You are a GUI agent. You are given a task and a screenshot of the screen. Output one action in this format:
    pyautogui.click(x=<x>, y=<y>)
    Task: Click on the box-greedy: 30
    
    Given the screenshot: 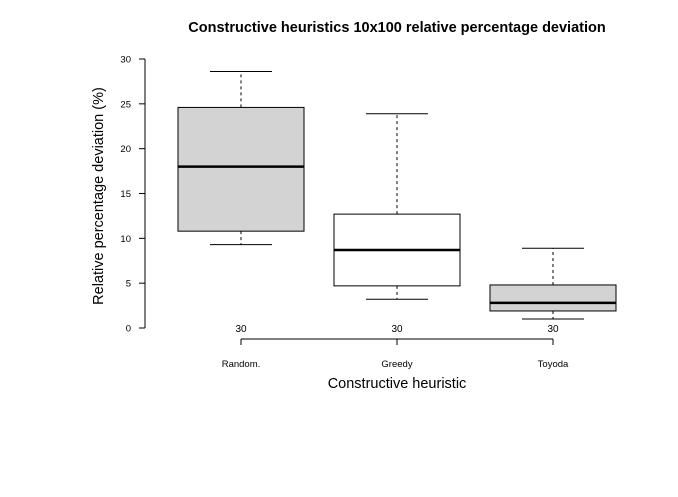 What is the action you would take?
    pyautogui.click(x=397, y=224)
    